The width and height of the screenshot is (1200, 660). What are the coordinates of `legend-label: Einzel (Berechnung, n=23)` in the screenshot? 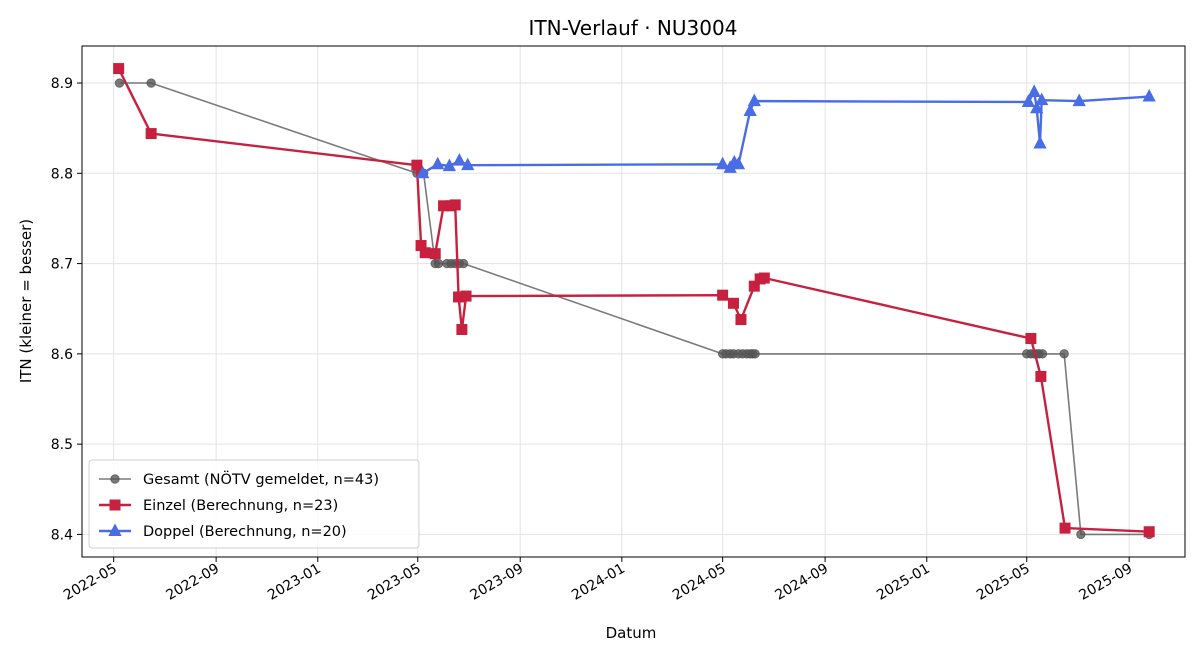 It's located at (240, 506).